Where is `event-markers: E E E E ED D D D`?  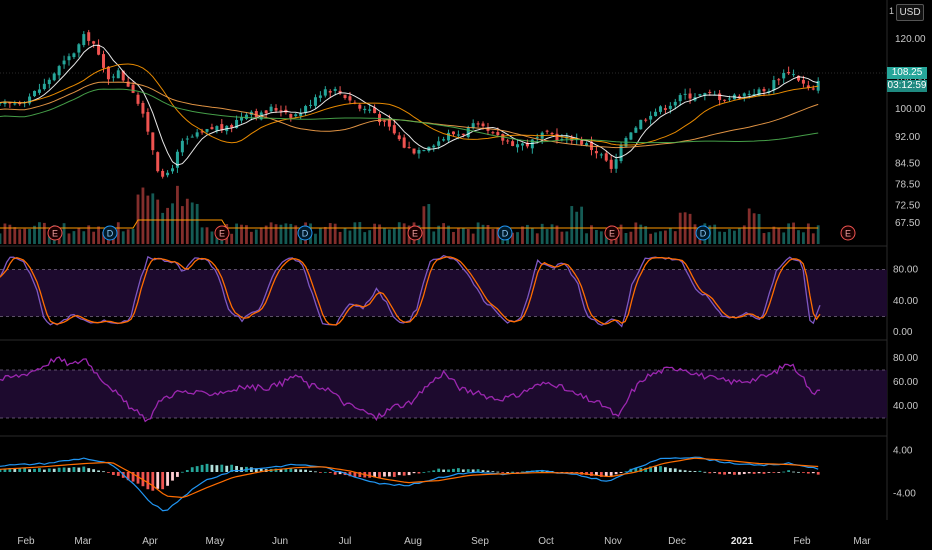 event-markers: E E E E ED D D D is located at coordinates (451, 233).